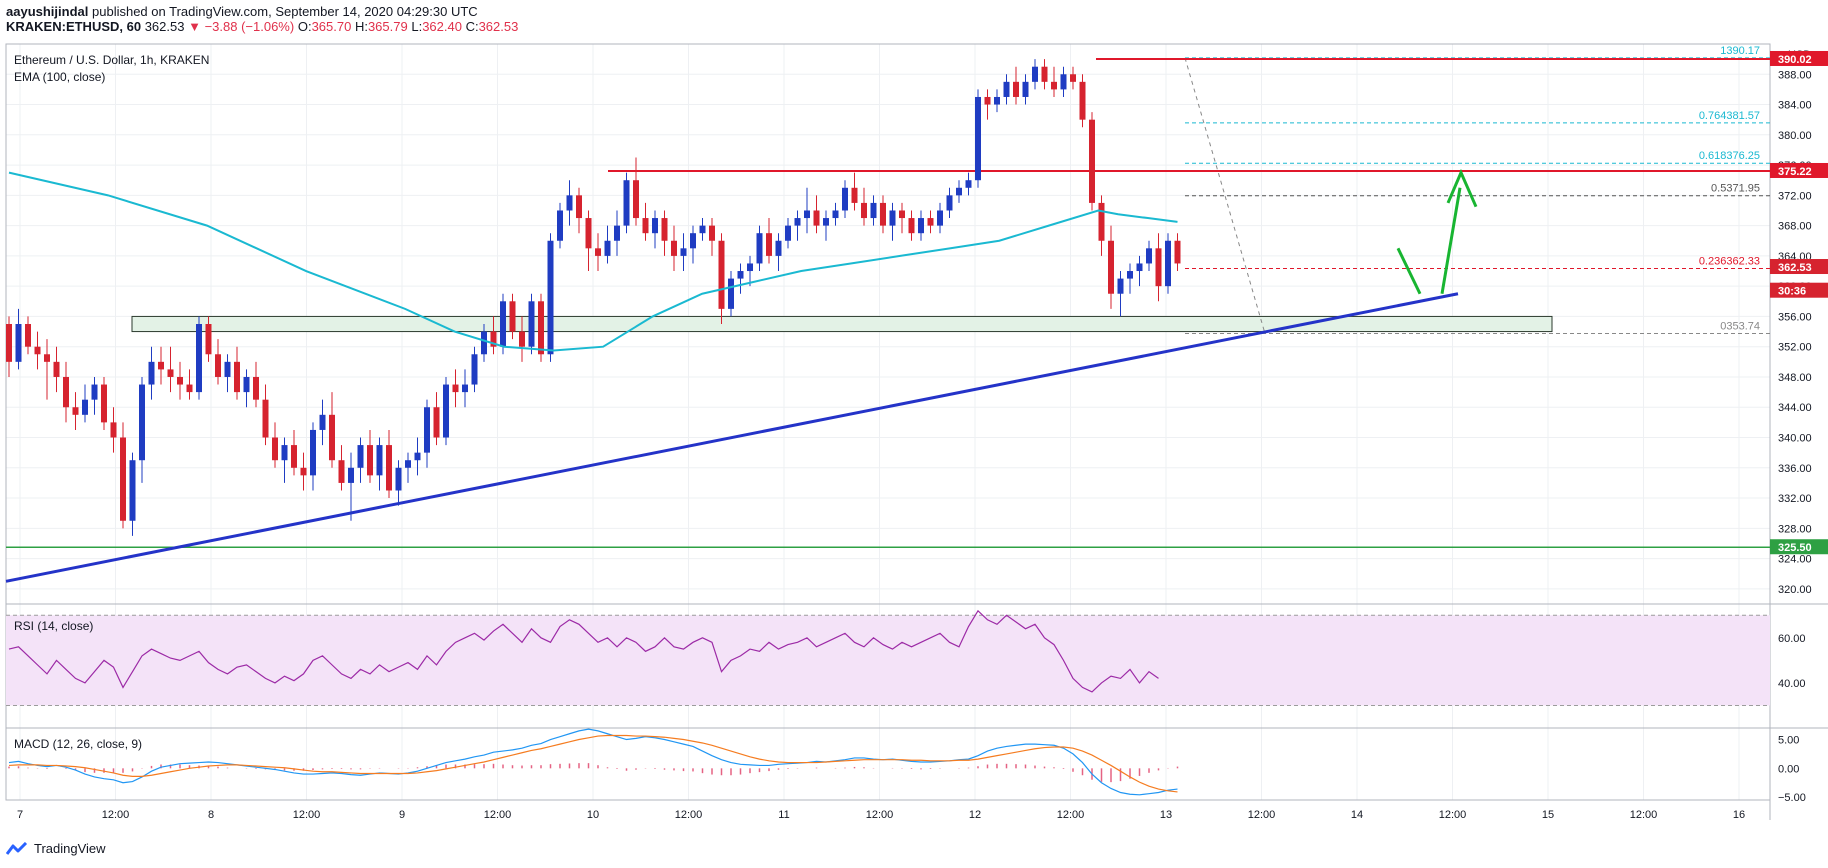 The height and width of the screenshot is (868, 1828). I want to click on fib-price: 362.33, so click(1743, 262).